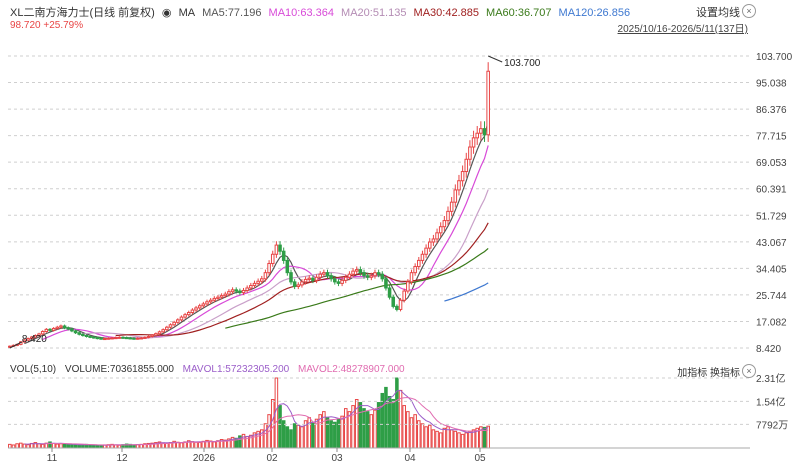 The image size is (800, 464). I want to click on ma5-value: MA5:77.196, so click(232, 13).